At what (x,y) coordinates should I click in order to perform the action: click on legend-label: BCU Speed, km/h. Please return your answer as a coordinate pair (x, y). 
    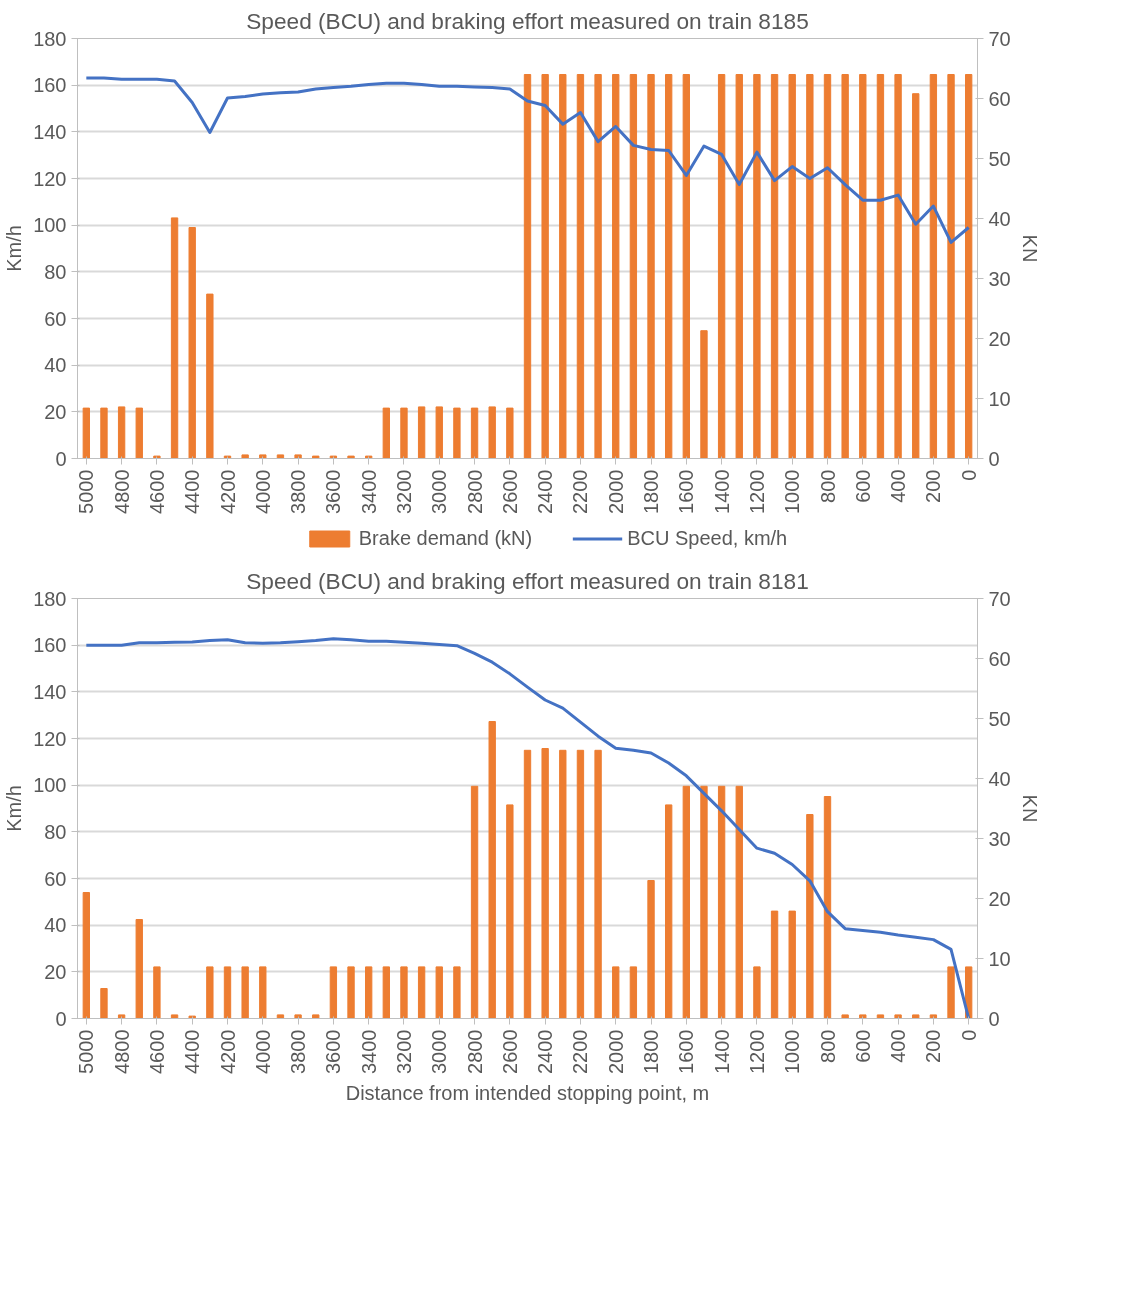
    Looking at the image, I should click on (707, 538).